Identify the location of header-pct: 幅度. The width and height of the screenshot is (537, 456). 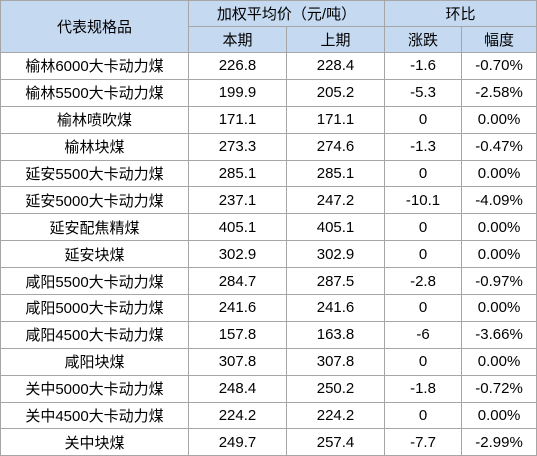
(499, 39).